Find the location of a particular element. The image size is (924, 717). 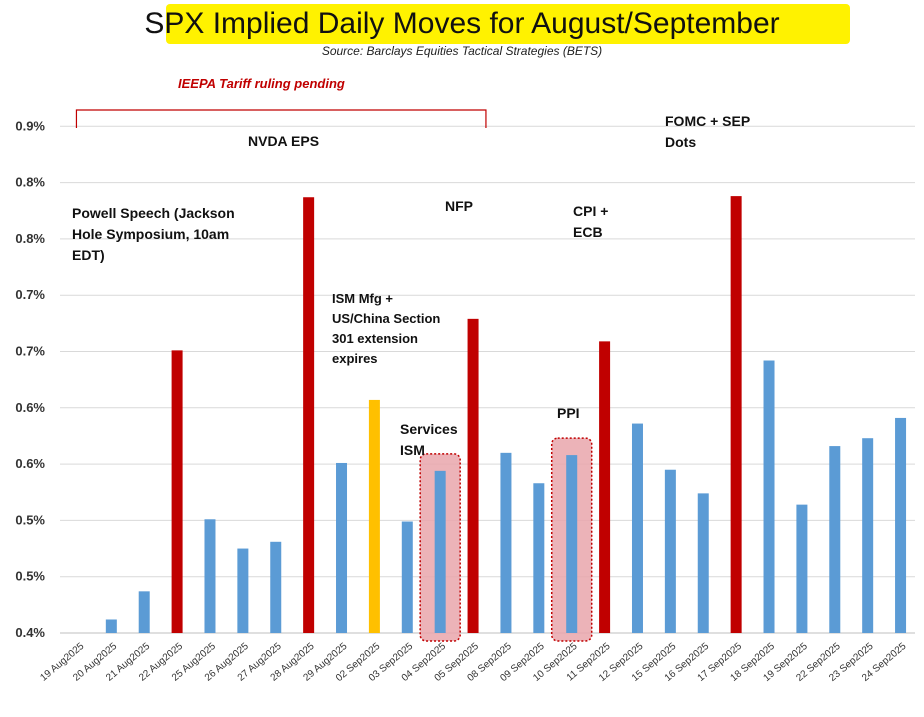

range-bracket is located at coordinates (281, 118).